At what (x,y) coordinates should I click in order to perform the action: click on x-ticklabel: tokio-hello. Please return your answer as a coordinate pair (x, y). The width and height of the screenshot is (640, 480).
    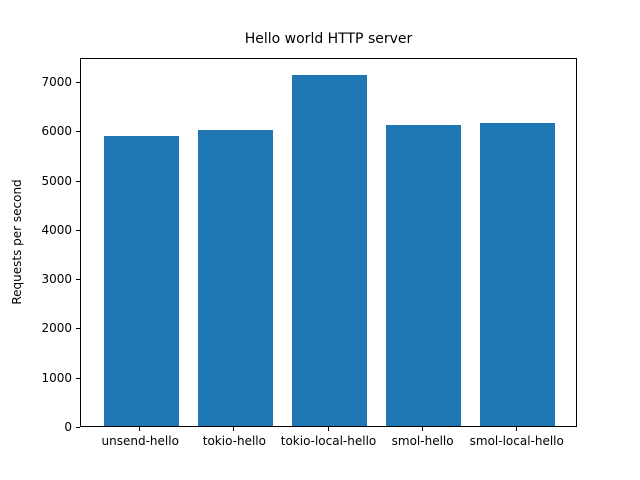
    Looking at the image, I should click on (234, 441).